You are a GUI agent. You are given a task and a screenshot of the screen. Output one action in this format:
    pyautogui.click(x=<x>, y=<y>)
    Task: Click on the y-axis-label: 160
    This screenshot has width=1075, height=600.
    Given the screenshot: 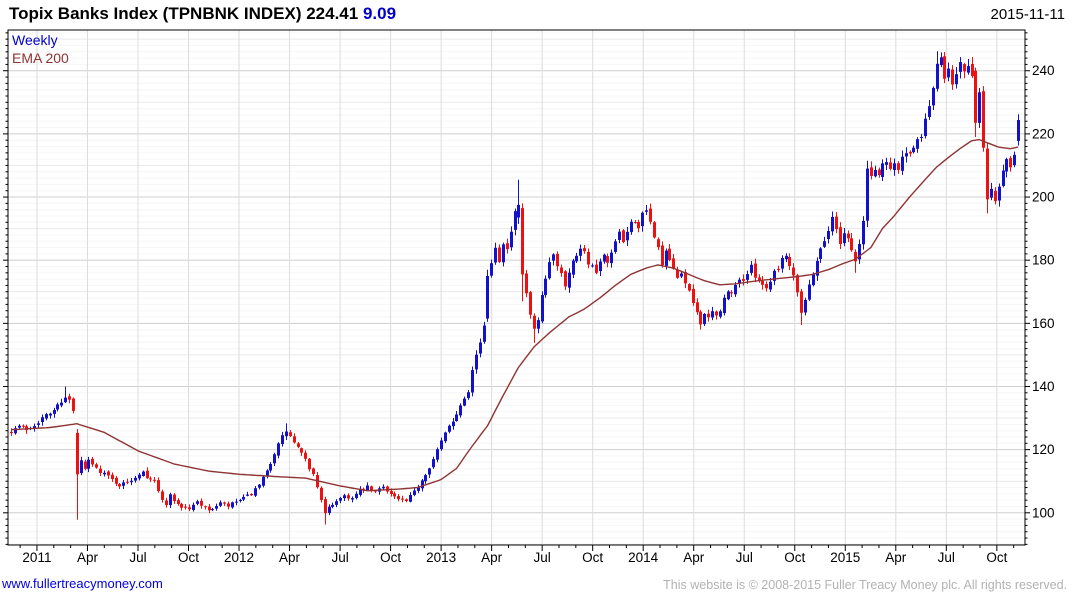 What is the action you would take?
    pyautogui.click(x=1043, y=323)
    